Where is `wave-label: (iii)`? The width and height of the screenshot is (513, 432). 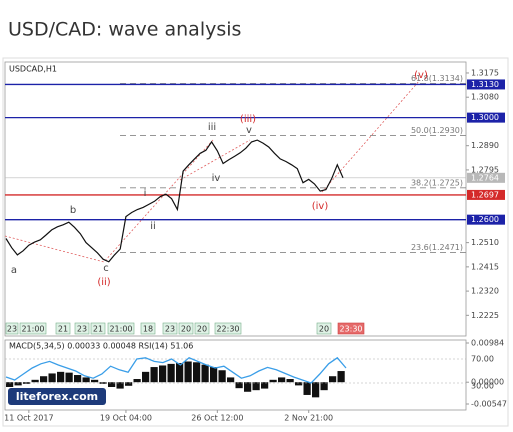
wave-label: (iii) is located at coordinates (248, 119).